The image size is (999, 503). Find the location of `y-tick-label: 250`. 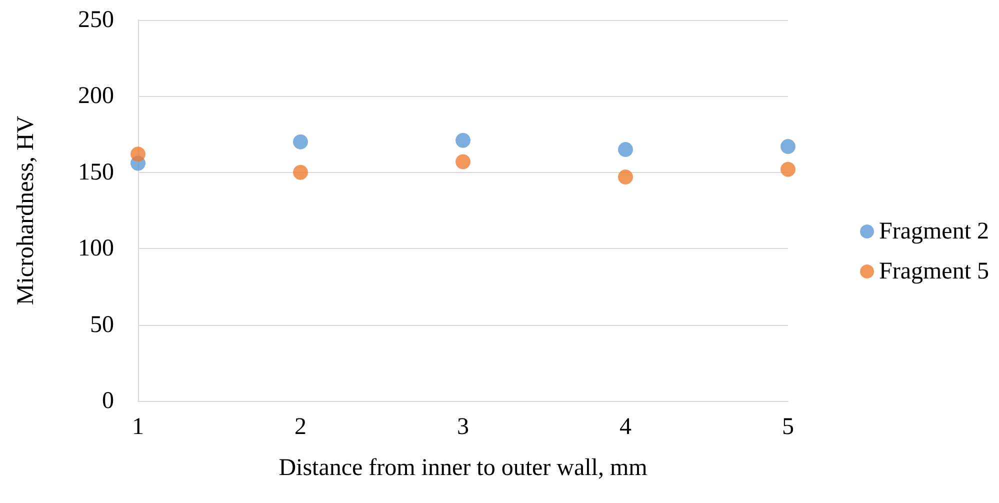

y-tick-label: 250 is located at coordinates (96, 20).